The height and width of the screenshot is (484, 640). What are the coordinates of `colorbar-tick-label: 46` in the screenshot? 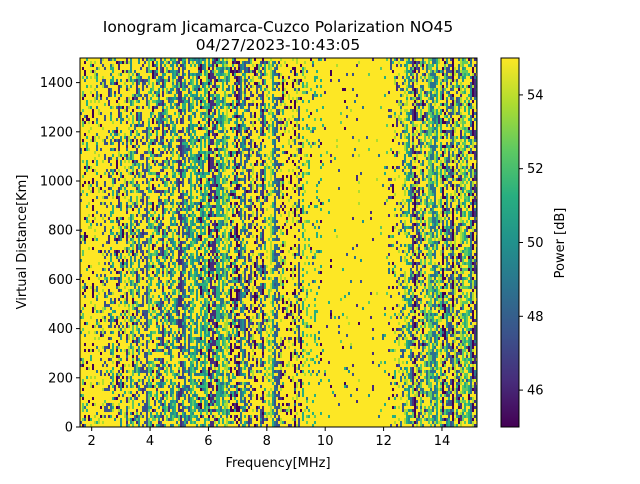 It's located at (535, 391).